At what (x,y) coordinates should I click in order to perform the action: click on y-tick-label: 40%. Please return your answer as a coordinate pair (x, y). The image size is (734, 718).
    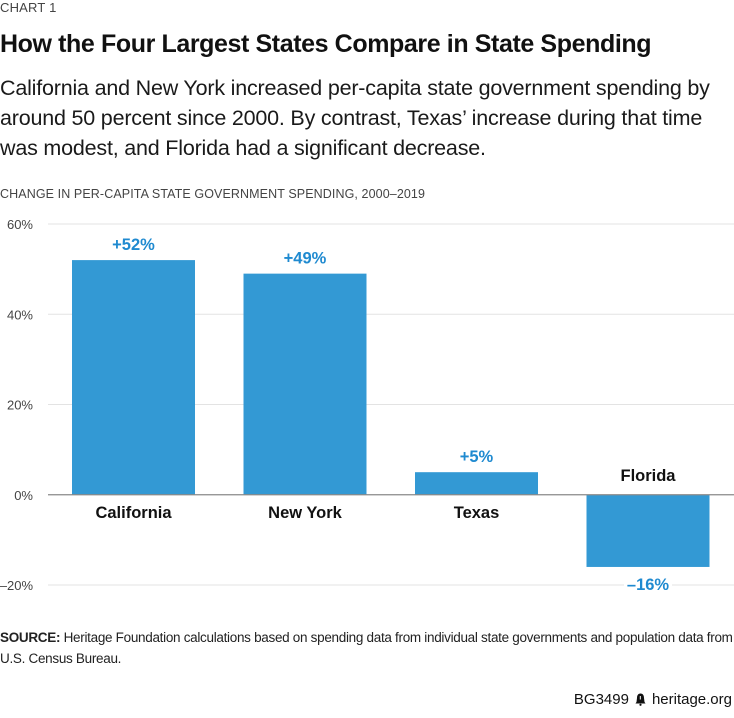
    Looking at the image, I should click on (20, 314).